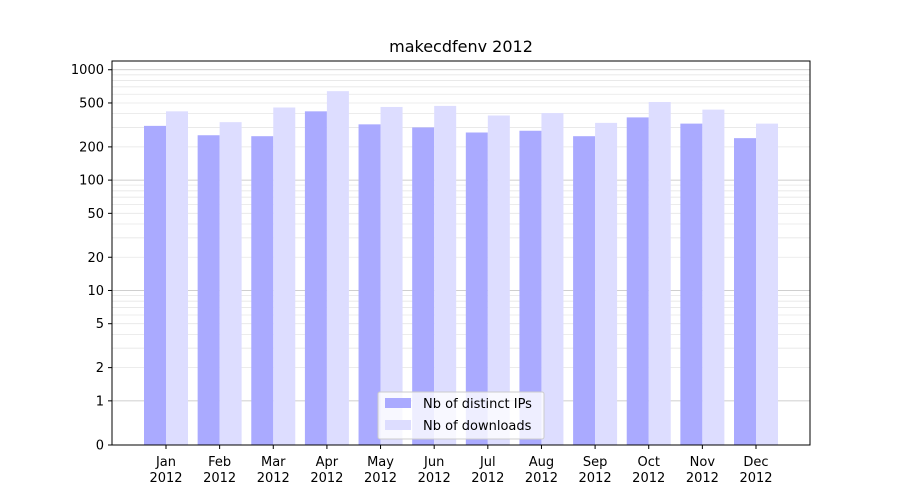 This screenshot has width=900, height=504. Describe the element at coordinates (380, 470) in the screenshot. I see `x-tick-label: May 2012` at that location.